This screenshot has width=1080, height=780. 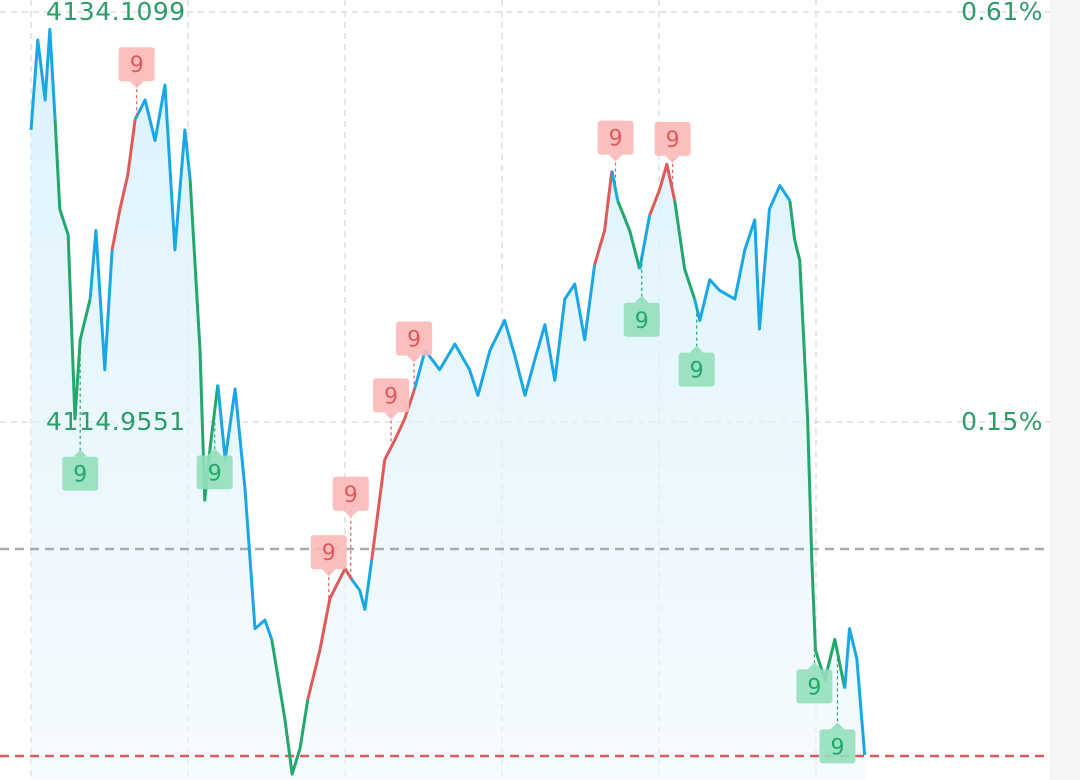 What do you see at coordinates (116, 13) in the screenshot?
I see `y-label-top-price: 4134.1099` at bounding box center [116, 13].